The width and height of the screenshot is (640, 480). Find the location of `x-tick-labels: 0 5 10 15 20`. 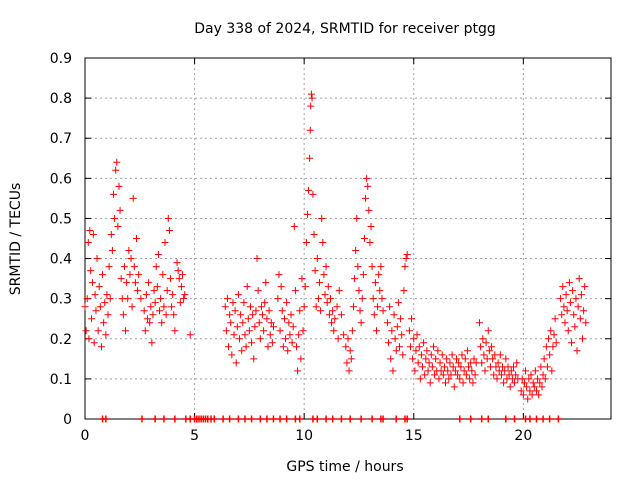

x-tick-labels: 0 5 10 15 20 is located at coordinates (307, 436).